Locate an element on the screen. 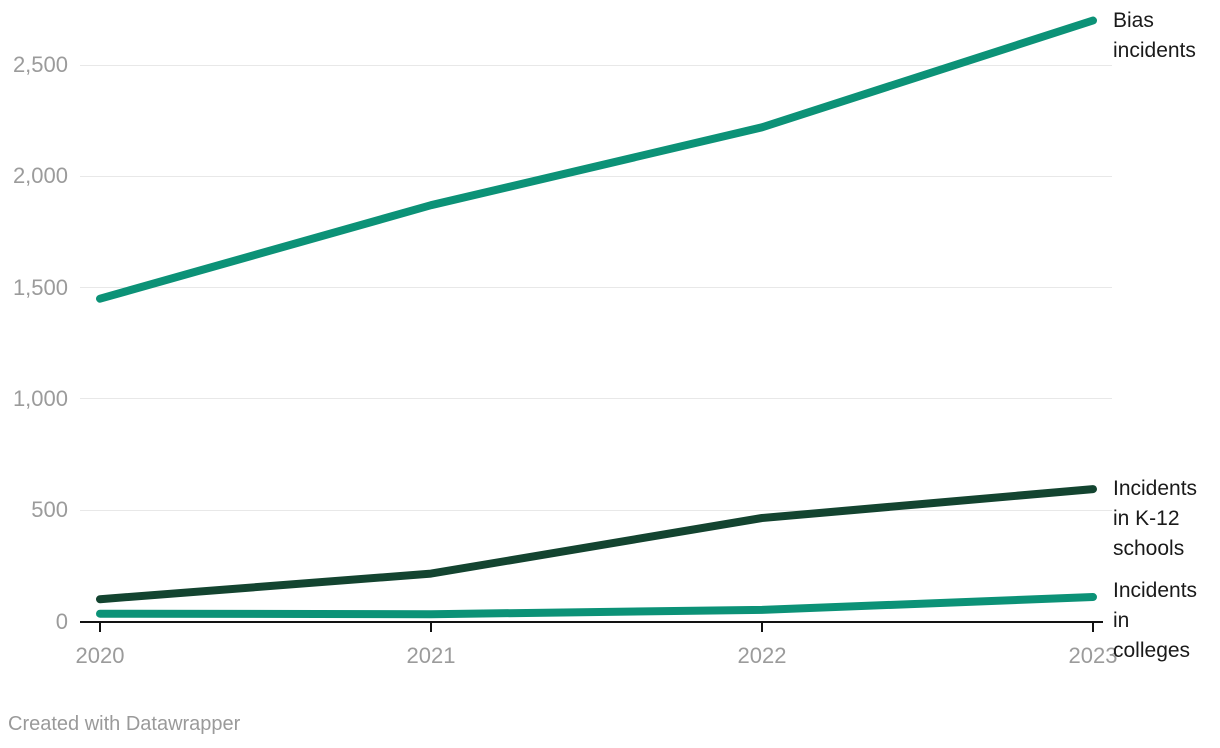 Image resolution: width=1220 pixels, height=748 pixels. y-axis-tick-label: 500 is located at coordinates (49, 510).